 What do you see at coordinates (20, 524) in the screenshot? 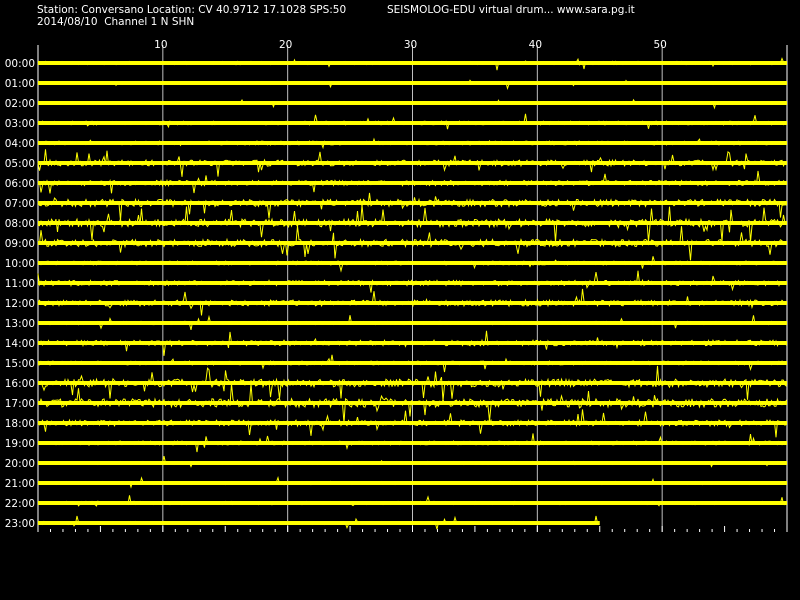
I see `row-label-hour: 23:00` at bounding box center [20, 524].